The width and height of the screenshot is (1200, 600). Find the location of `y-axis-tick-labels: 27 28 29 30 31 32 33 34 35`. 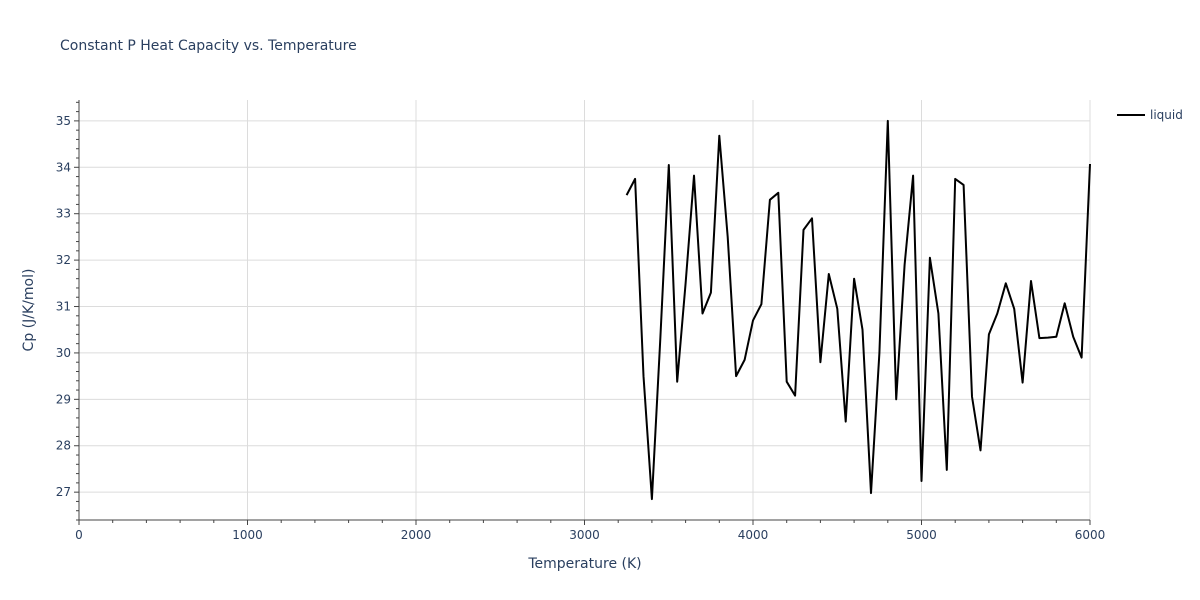

y-axis-tick-labels: 27 28 29 30 31 32 33 34 35 is located at coordinates (63, 306).